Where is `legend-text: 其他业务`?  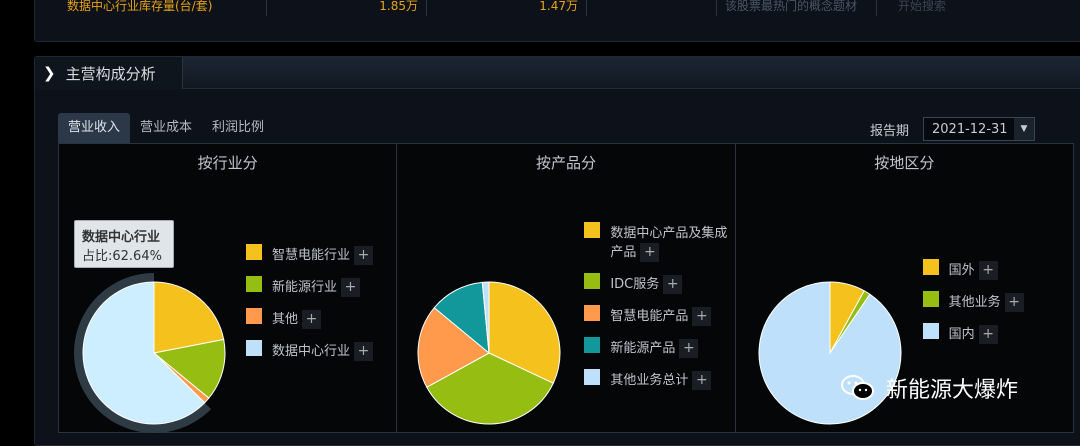
legend-text: 其他业务 is located at coordinates (974, 302).